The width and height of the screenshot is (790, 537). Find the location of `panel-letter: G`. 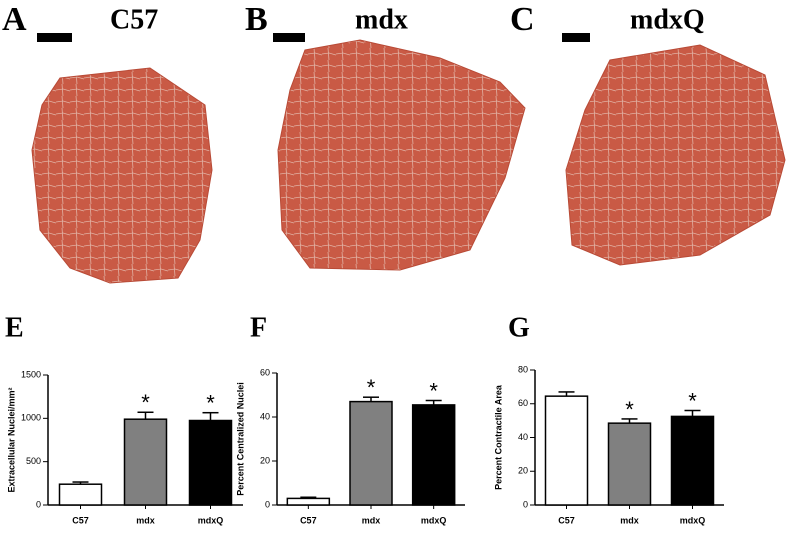

panel-letter: G is located at coordinates (519, 327).